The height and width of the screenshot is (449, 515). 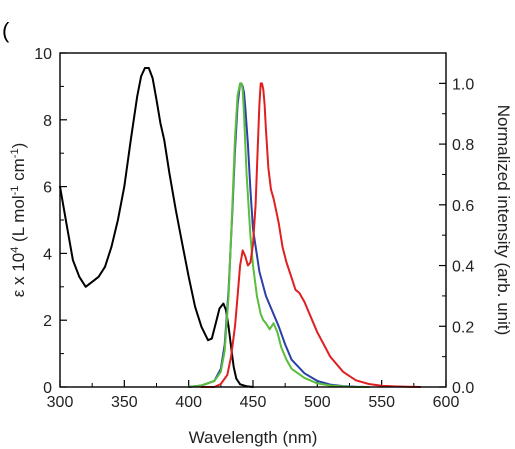 I want to click on left-y-tick-label: 0, so click(x=47, y=388).